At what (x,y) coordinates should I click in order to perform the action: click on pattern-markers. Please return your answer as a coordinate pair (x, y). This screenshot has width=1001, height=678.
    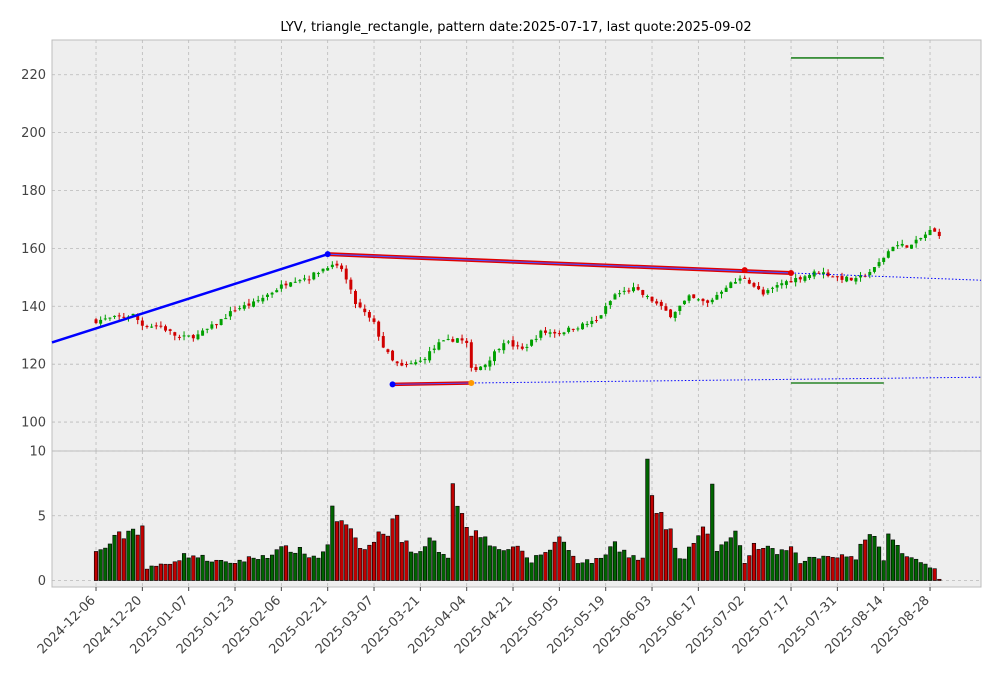
    Looking at the image, I should click on (559, 319).